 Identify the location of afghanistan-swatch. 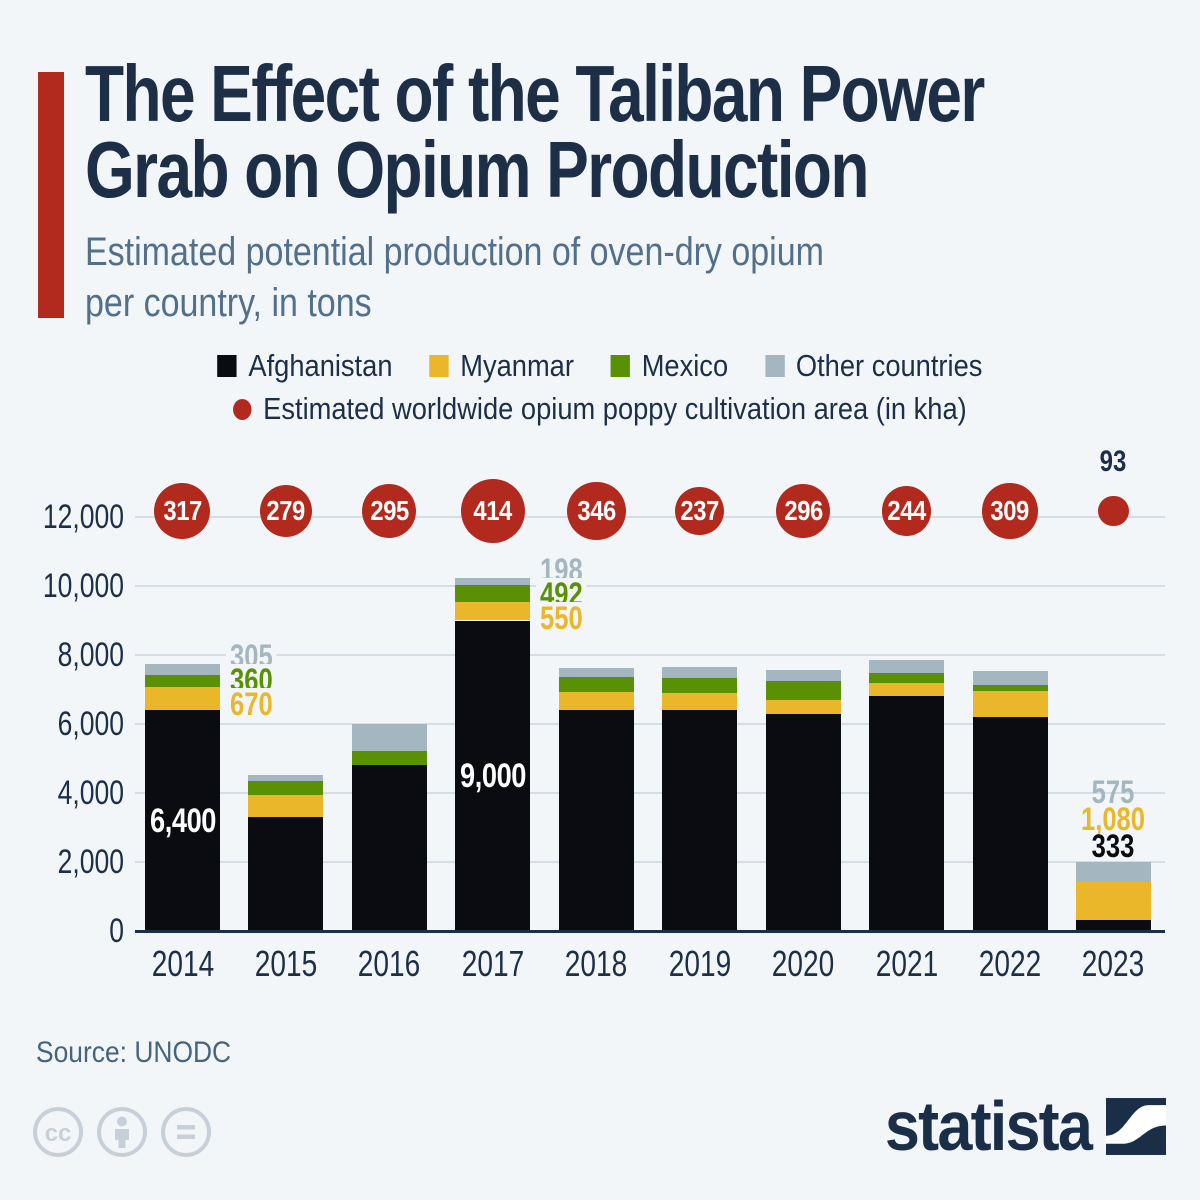
(227, 366).